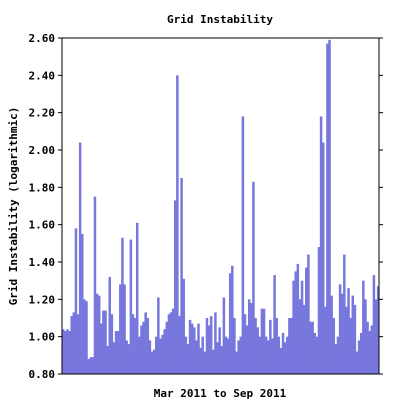 The image size is (400, 400). Describe the element at coordinates (42, 38) in the screenshot. I see `y-tick-label: 2.60` at that location.